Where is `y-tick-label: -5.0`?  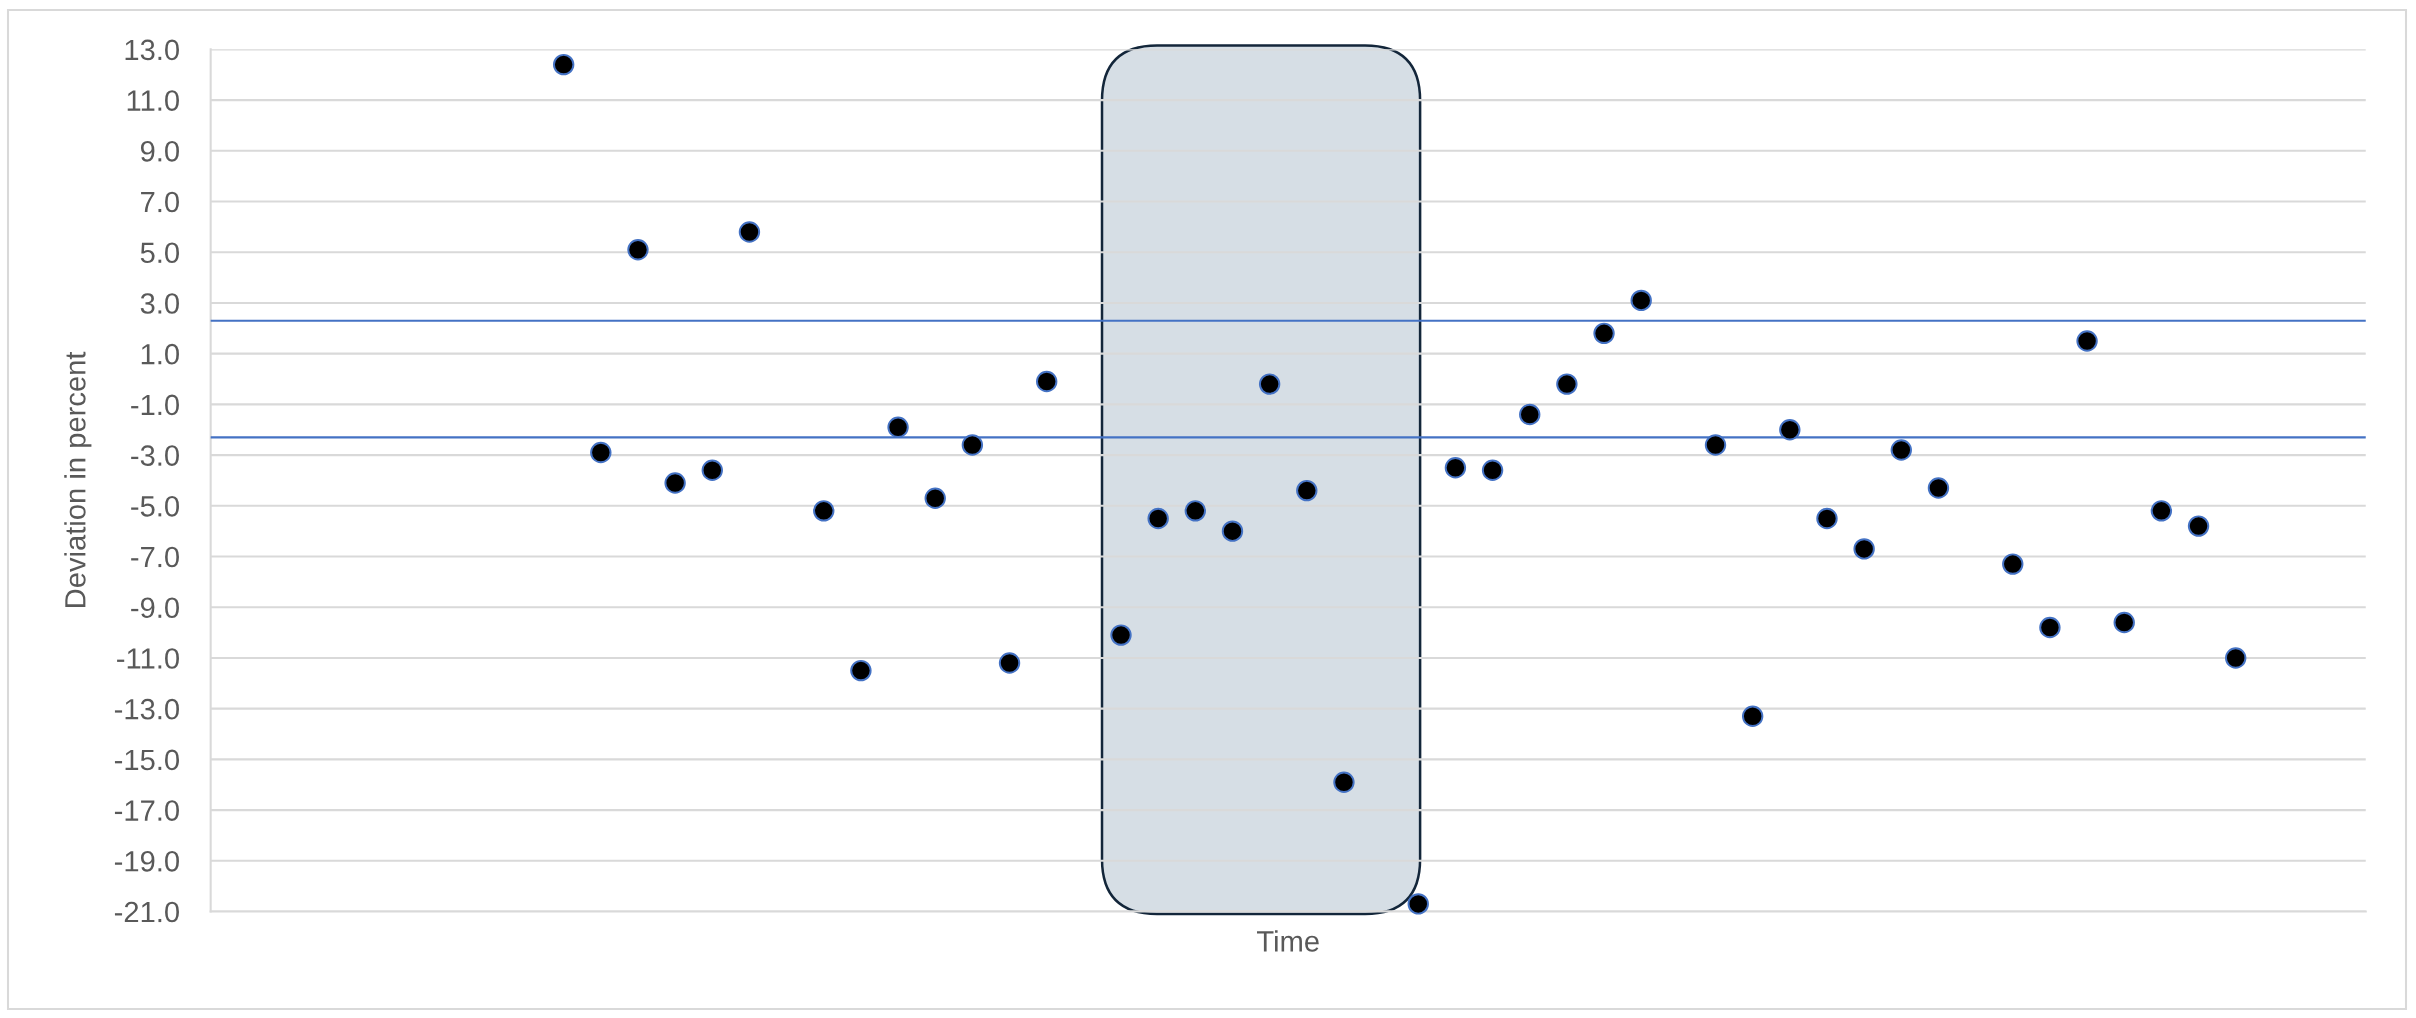
y-tick-label: -5.0 is located at coordinates (155, 506).